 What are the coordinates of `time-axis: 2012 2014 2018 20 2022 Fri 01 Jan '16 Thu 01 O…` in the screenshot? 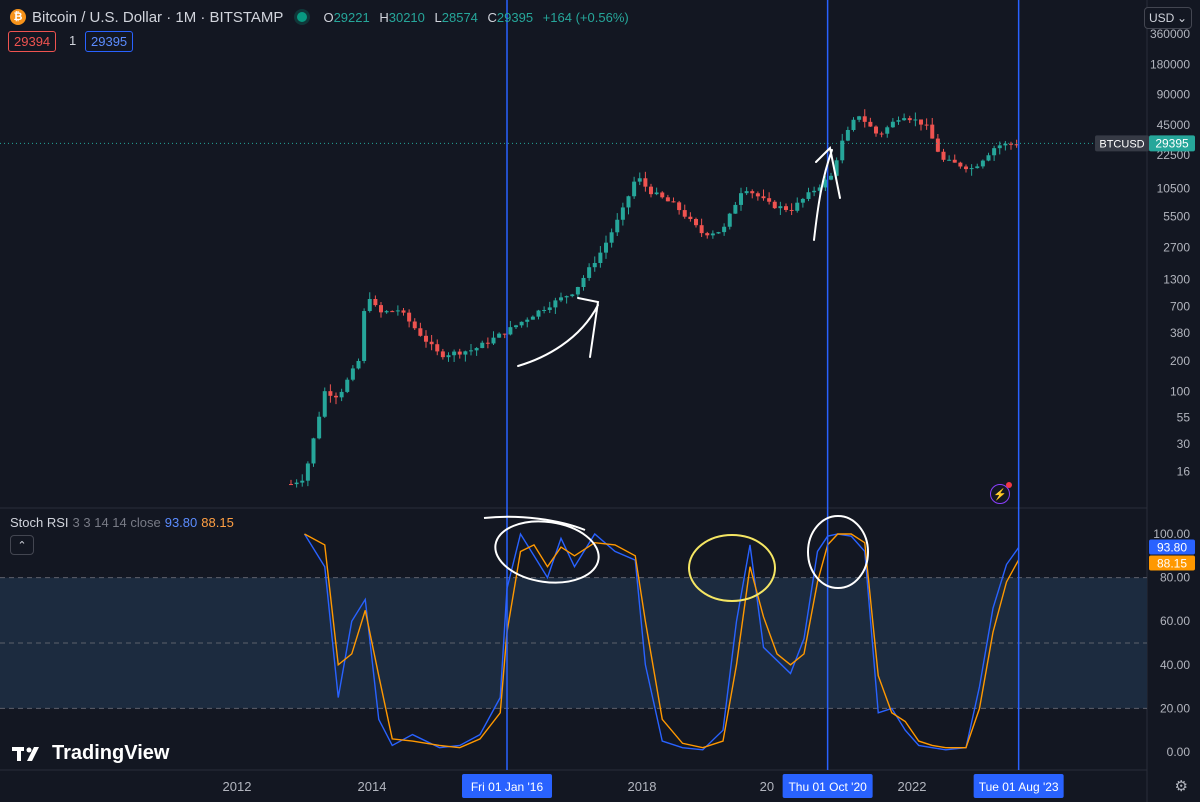 It's located at (643, 786).